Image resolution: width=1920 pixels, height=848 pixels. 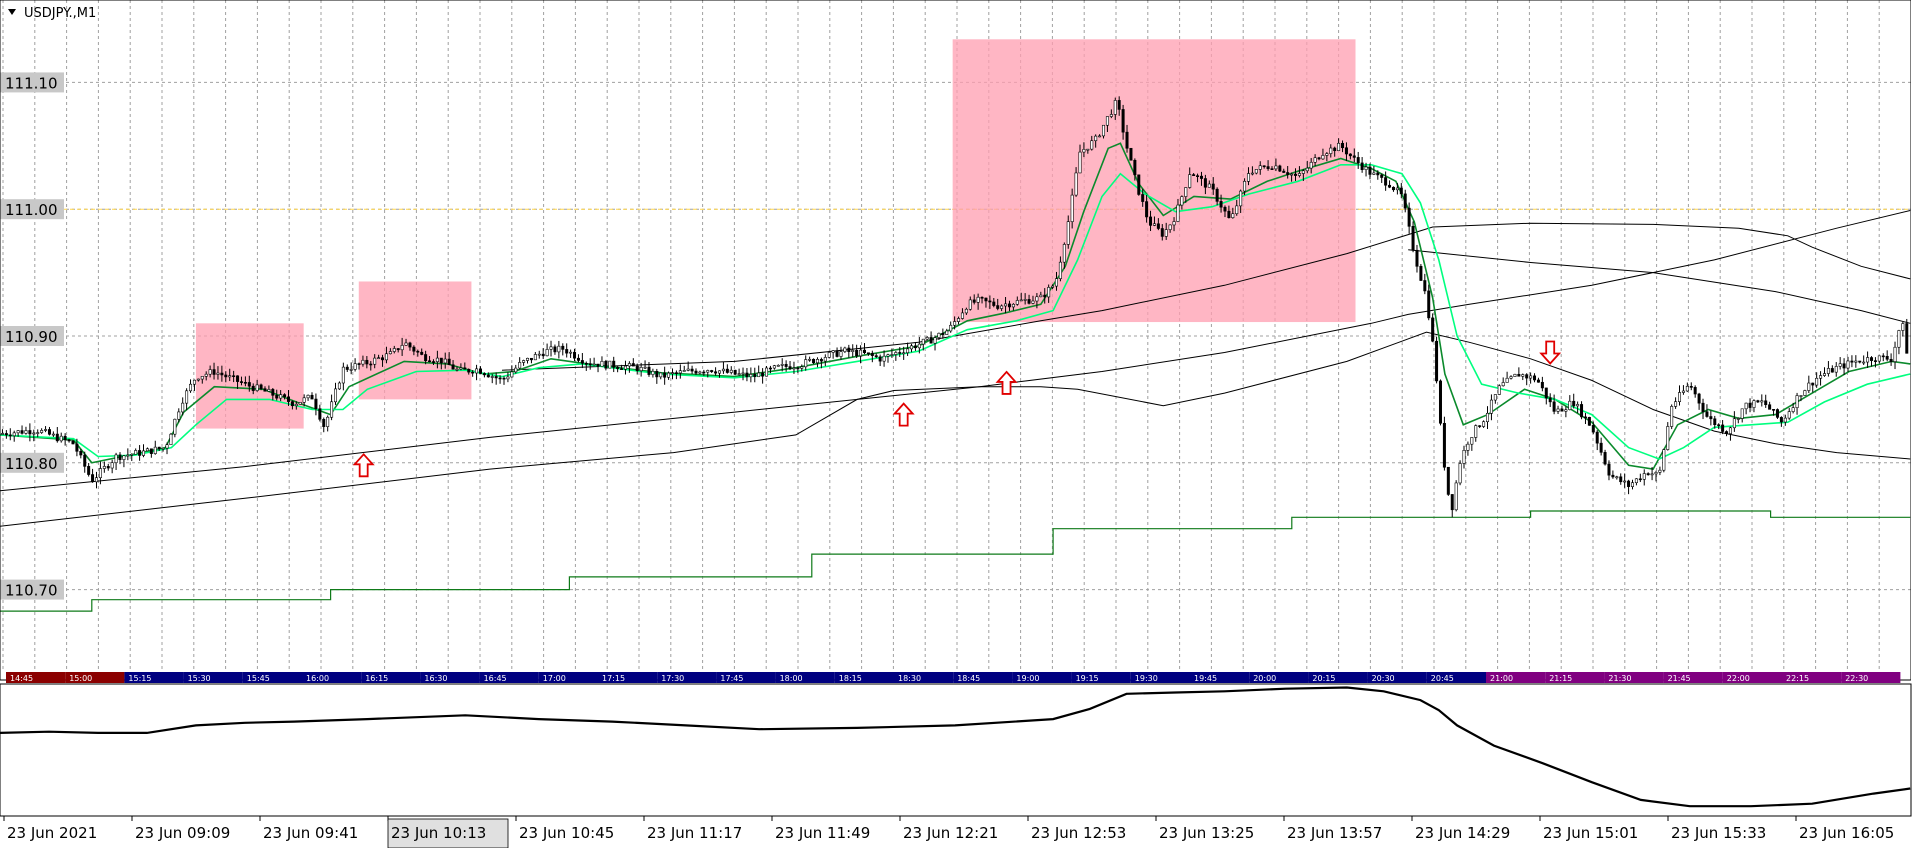 I want to click on session-label: 22:00, so click(x=1738, y=678).